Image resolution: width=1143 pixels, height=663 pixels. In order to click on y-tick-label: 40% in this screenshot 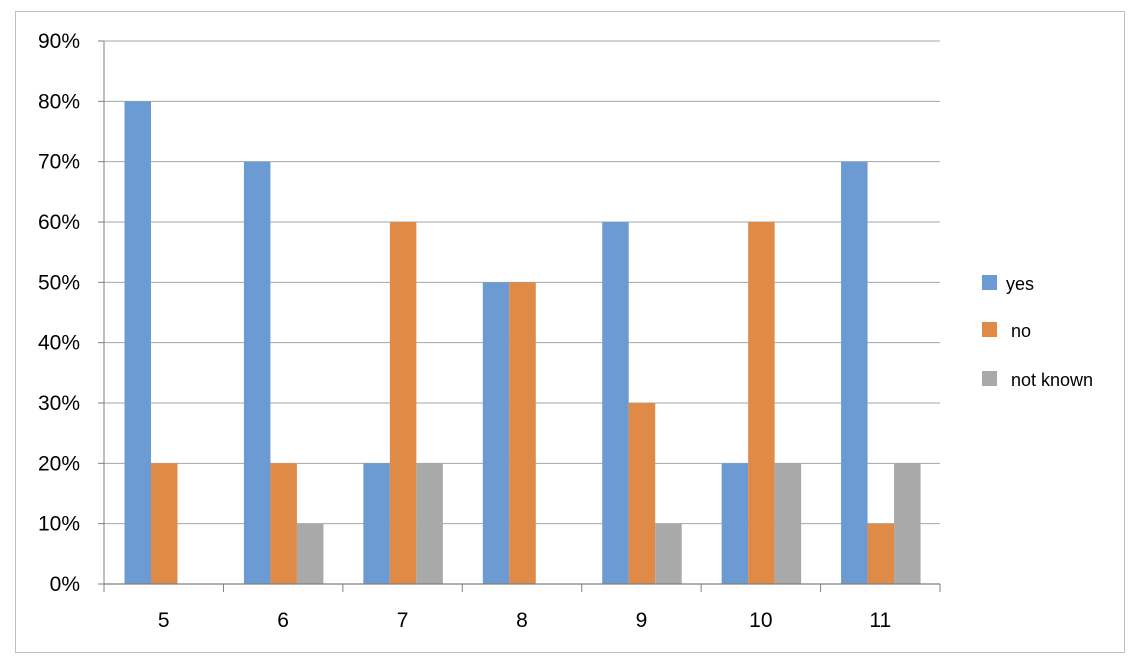, I will do `click(59, 343)`.